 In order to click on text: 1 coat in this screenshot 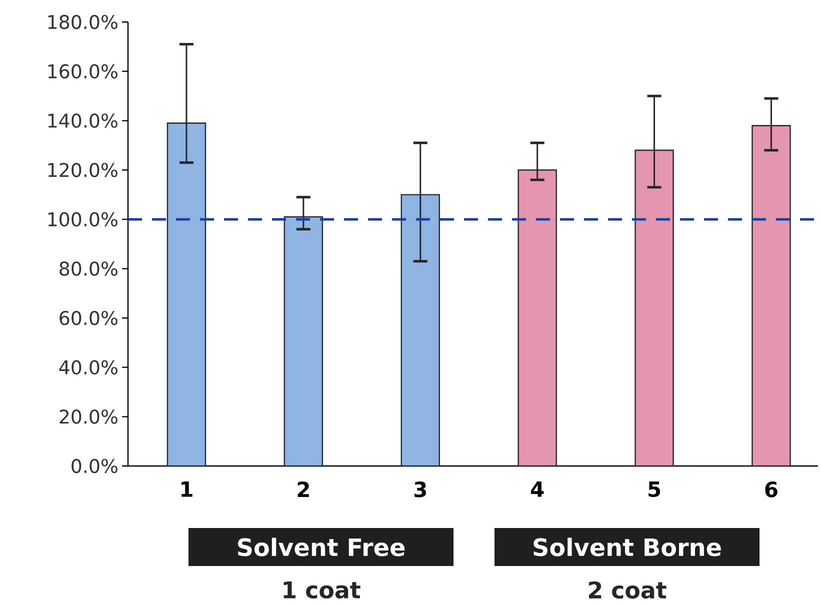, I will do `click(322, 590)`.